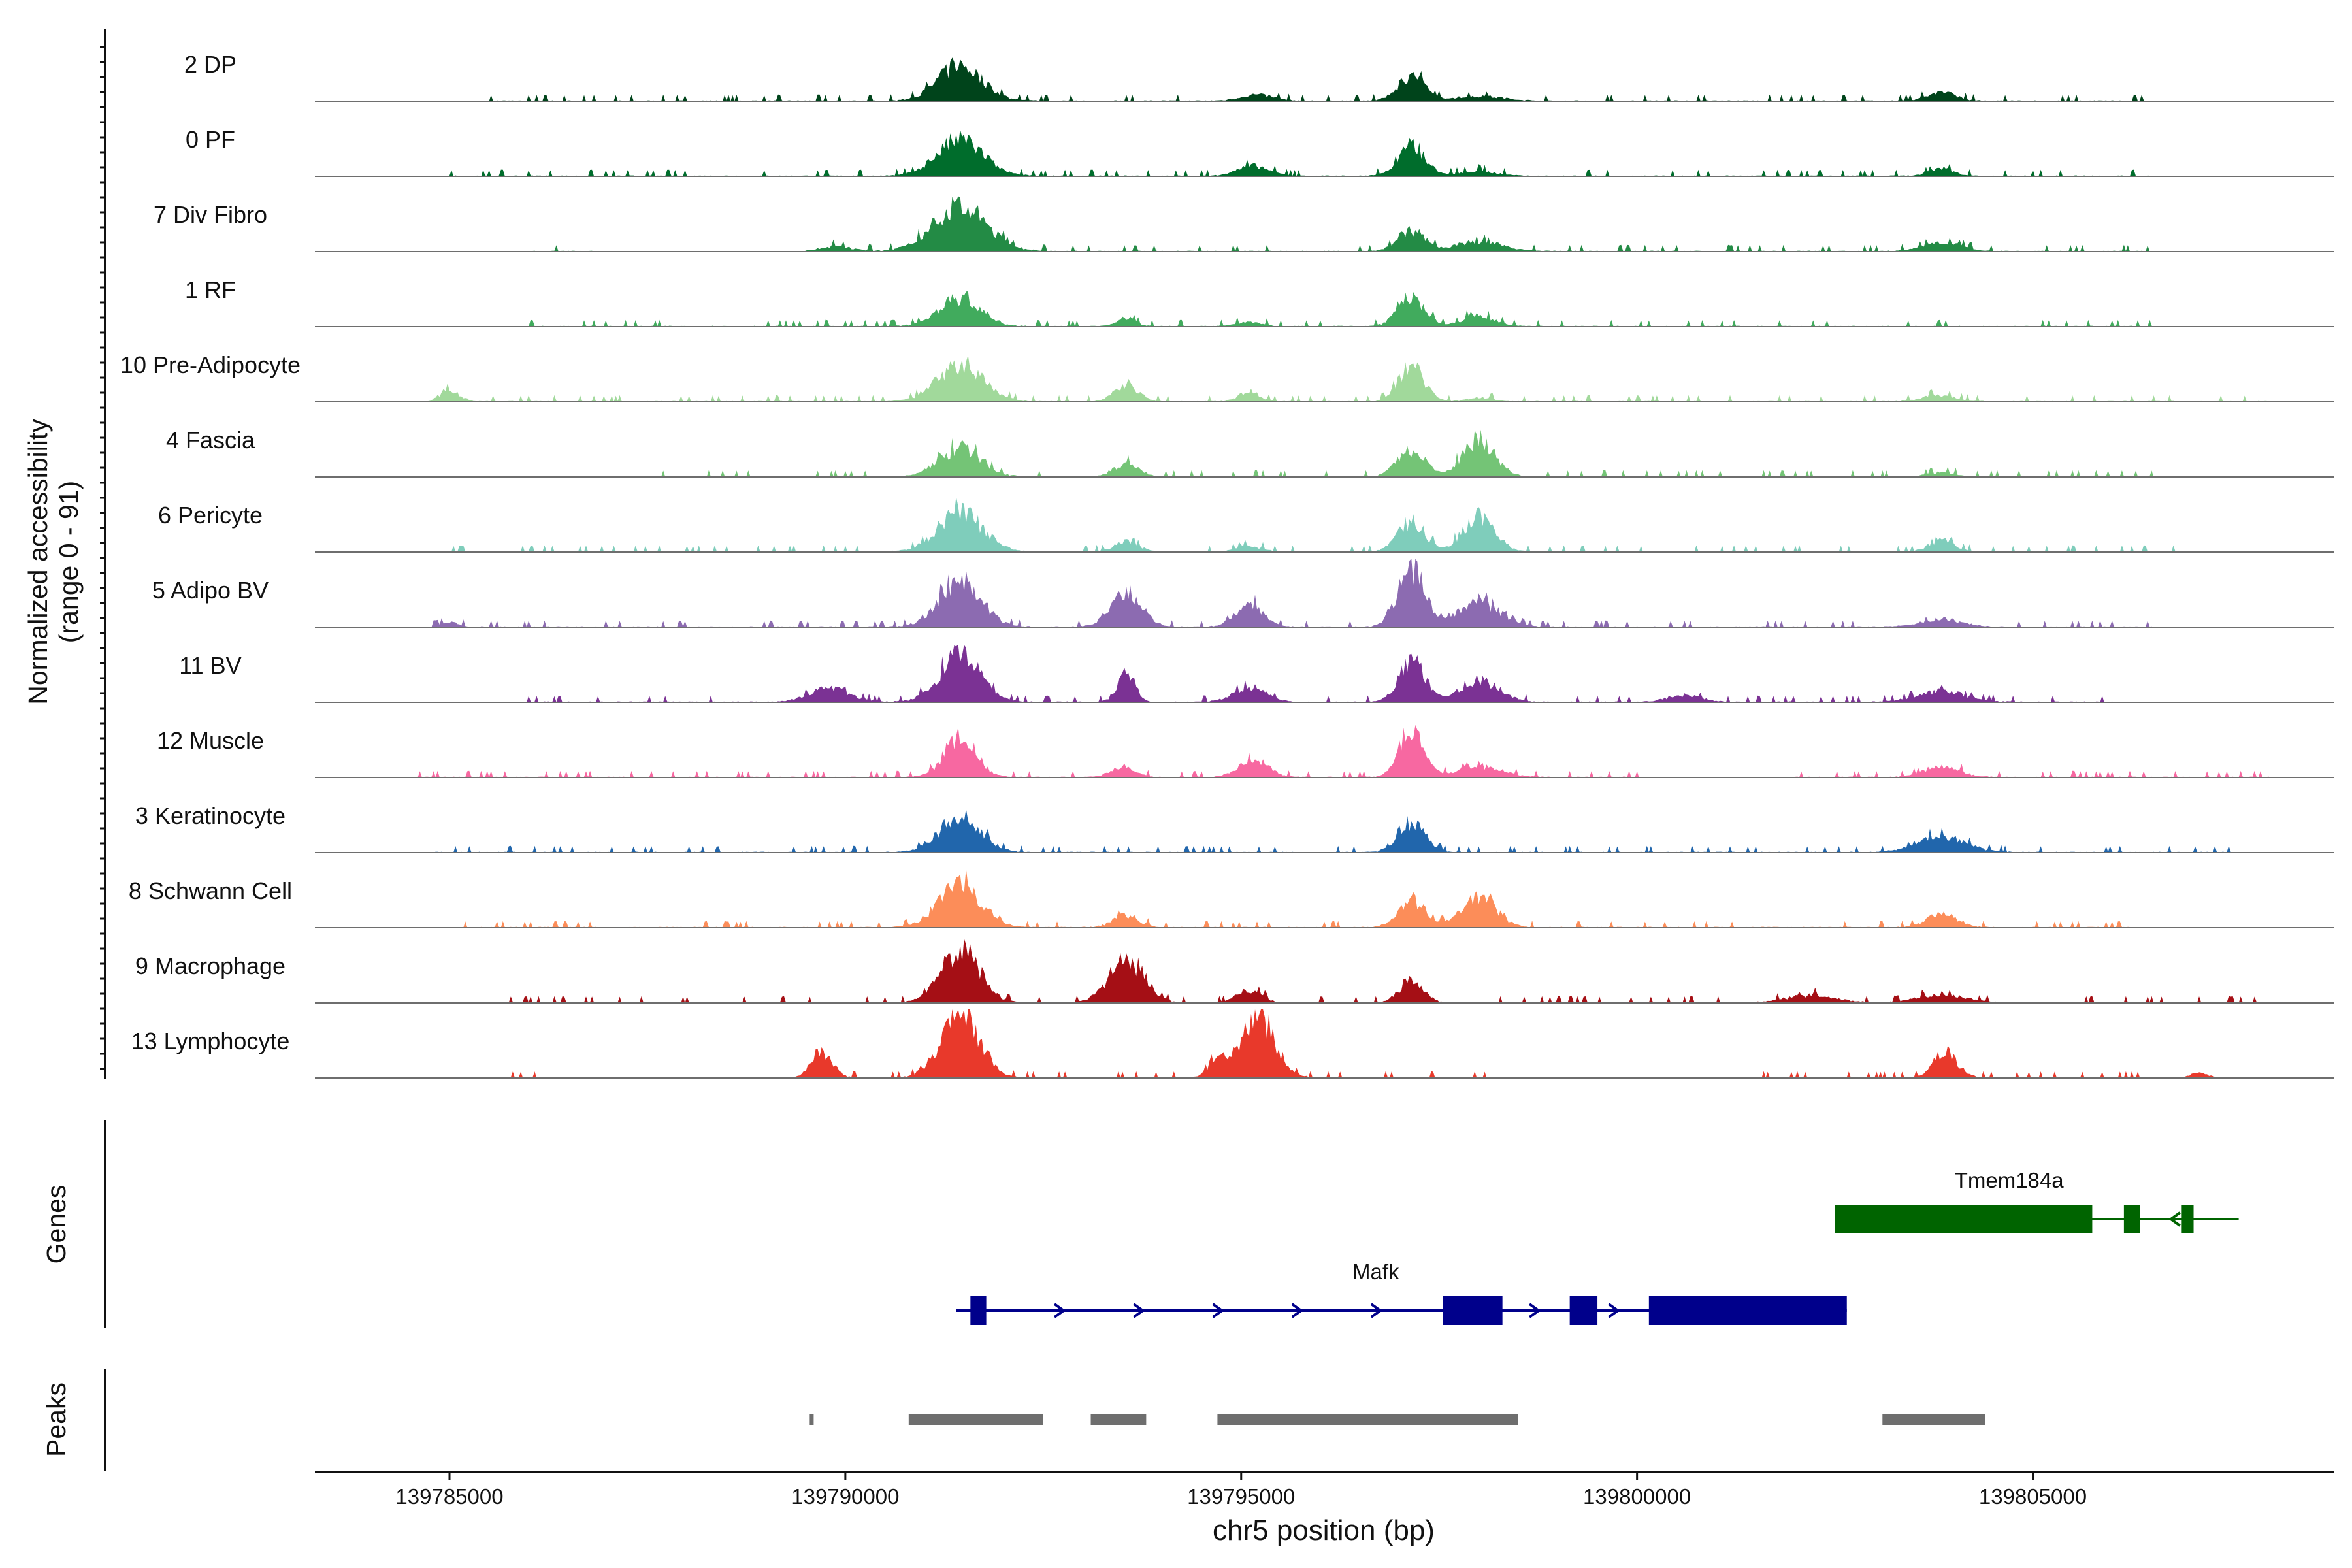 The image size is (2352, 1568). What do you see at coordinates (103, 554) in the screenshot?
I see `y-axis` at bounding box center [103, 554].